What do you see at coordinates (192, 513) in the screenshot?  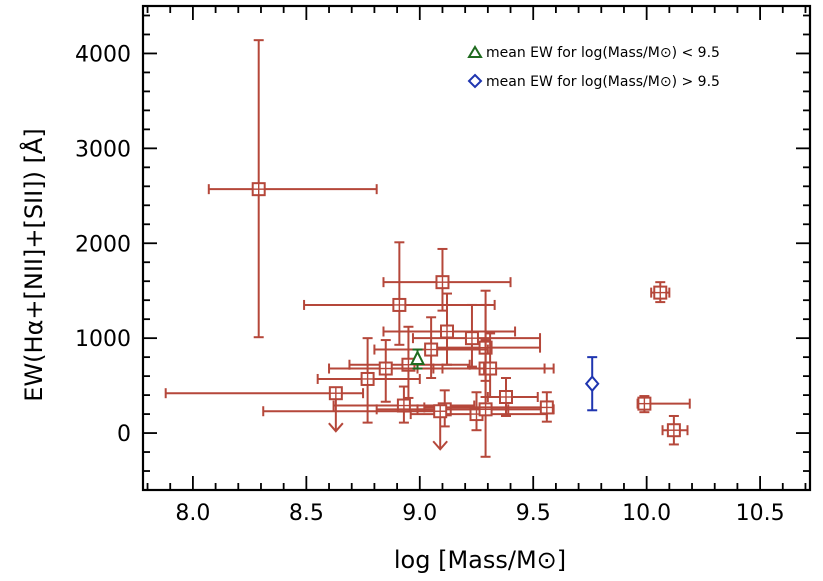 I see `x-tick-label: 8.0` at bounding box center [192, 513].